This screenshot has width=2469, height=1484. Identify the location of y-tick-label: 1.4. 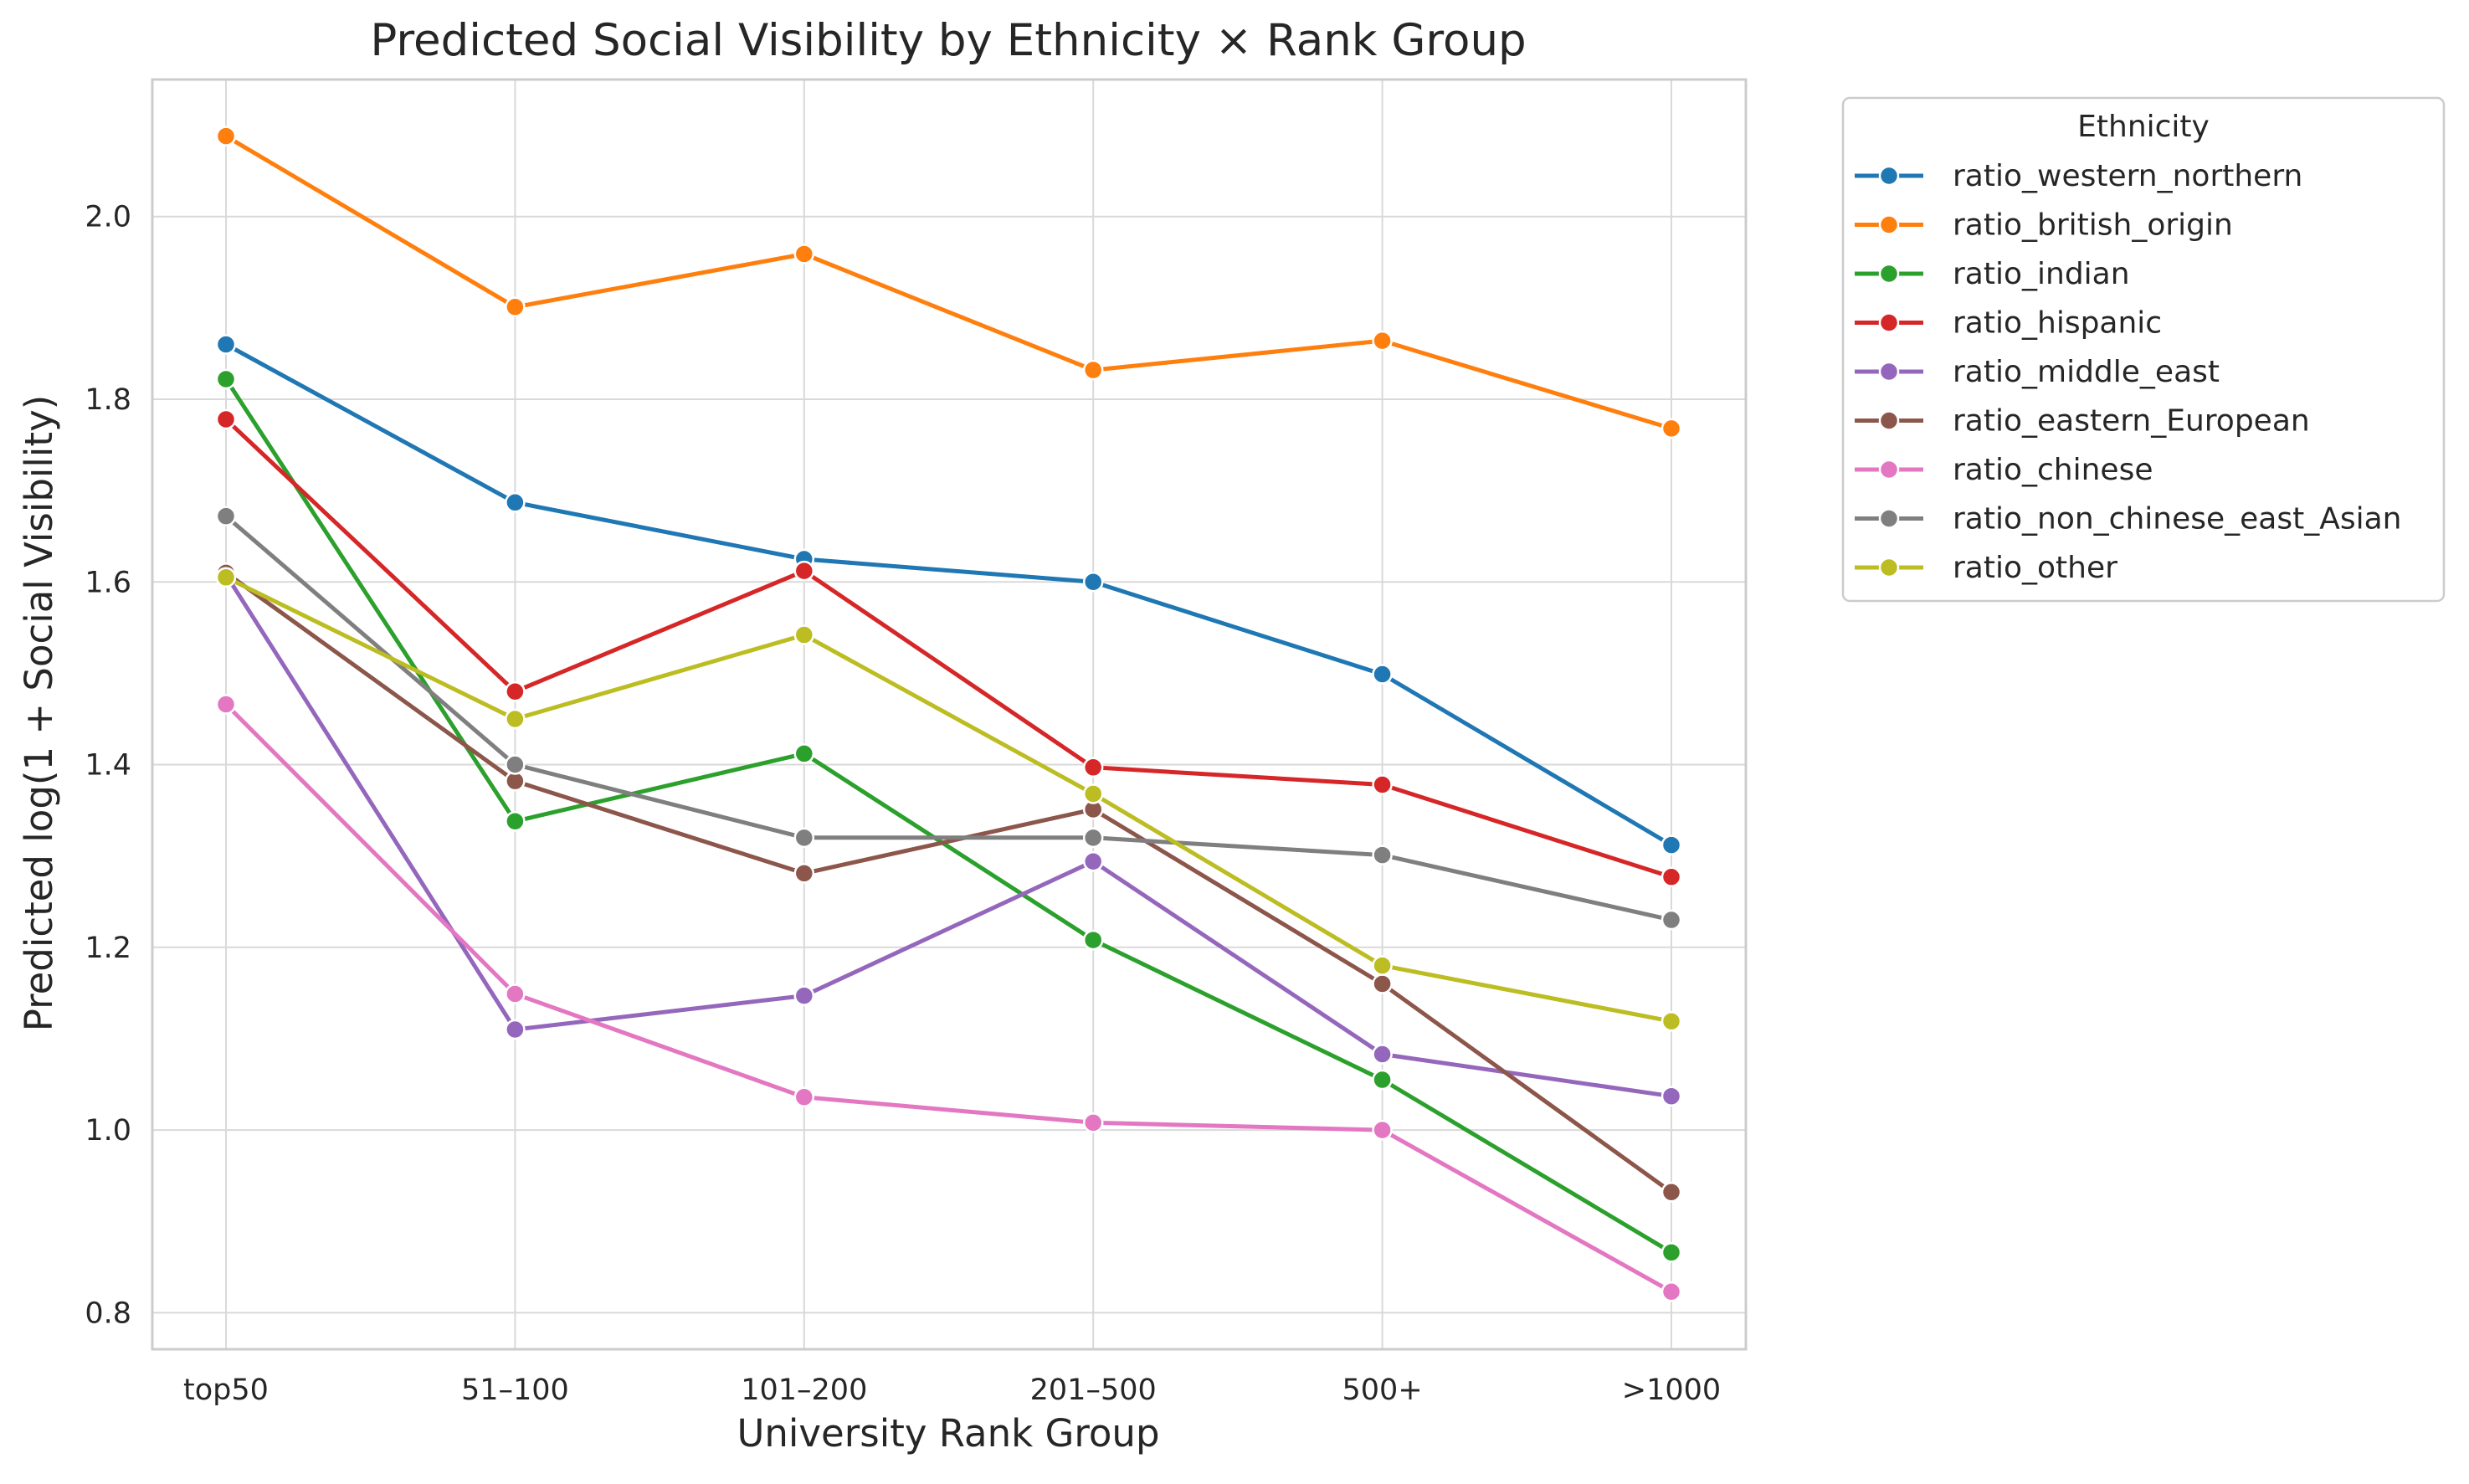
(108, 766).